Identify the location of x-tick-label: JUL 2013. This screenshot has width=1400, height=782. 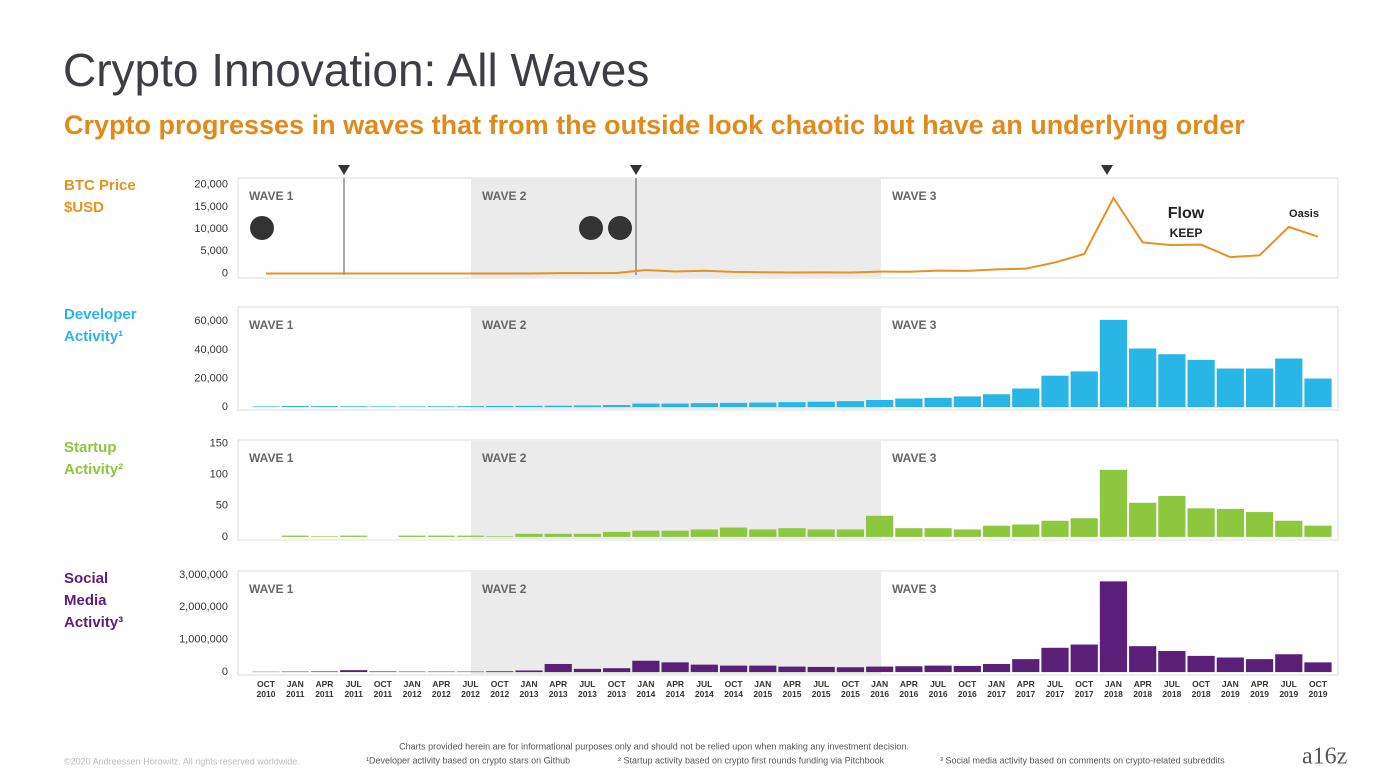
(587, 689).